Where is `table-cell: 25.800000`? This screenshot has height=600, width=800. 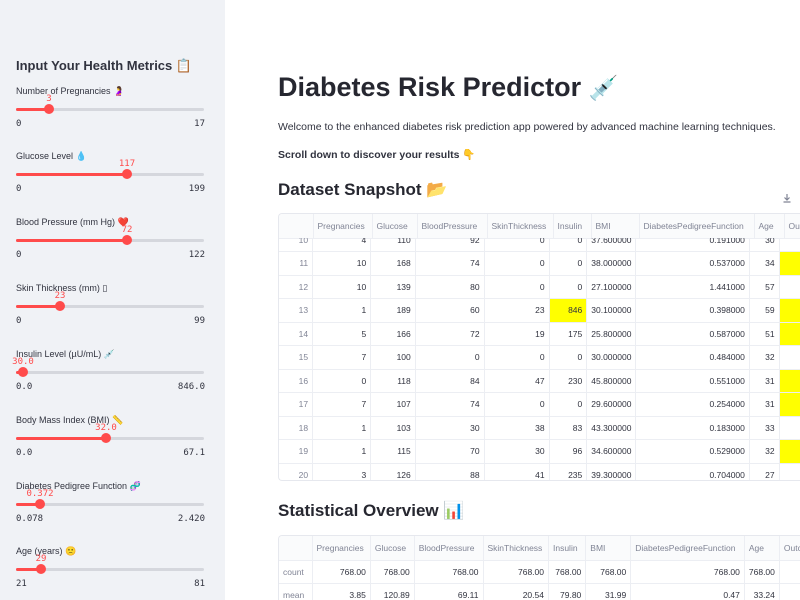
table-cell: 25.800000 is located at coordinates (611, 334).